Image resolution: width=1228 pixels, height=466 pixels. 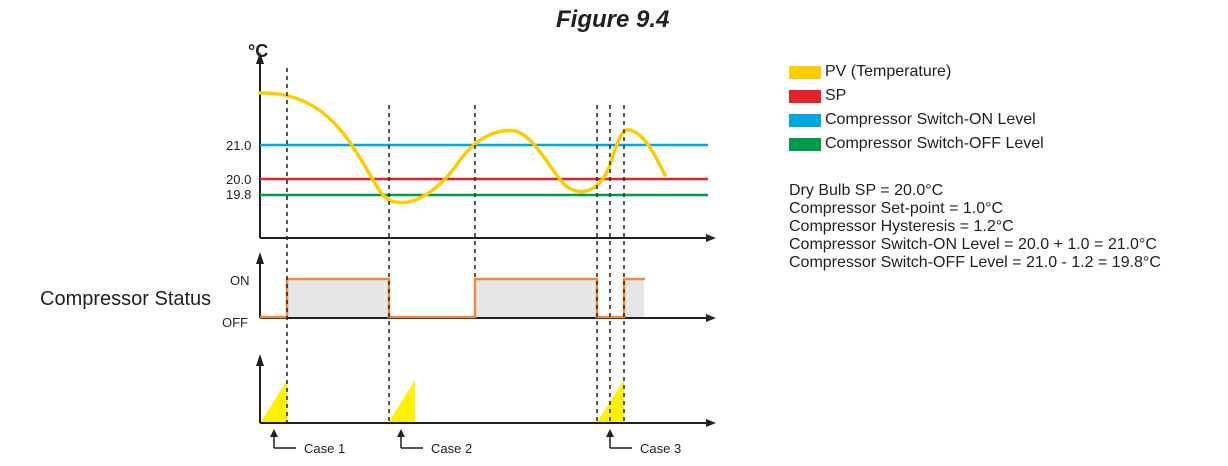 I want to click on x-axis-temperature-arrow, so click(x=711, y=238).